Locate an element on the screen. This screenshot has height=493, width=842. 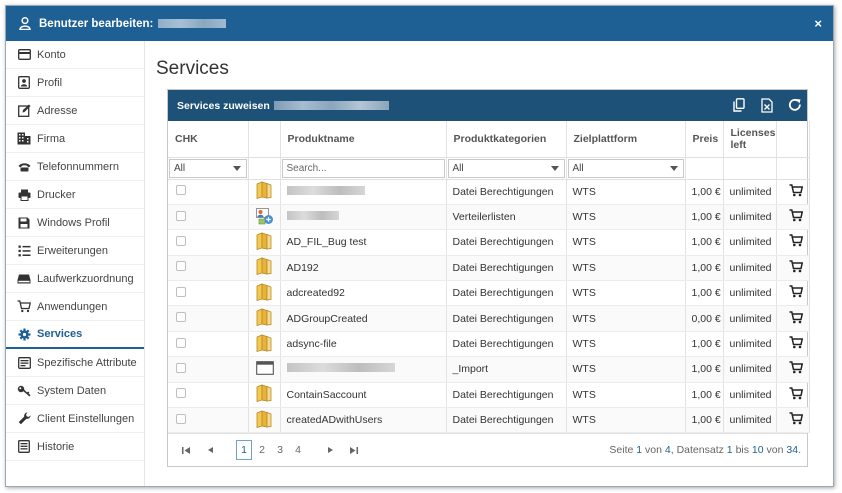
product-name-cell: adcreated92 is located at coordinates (363, 293).